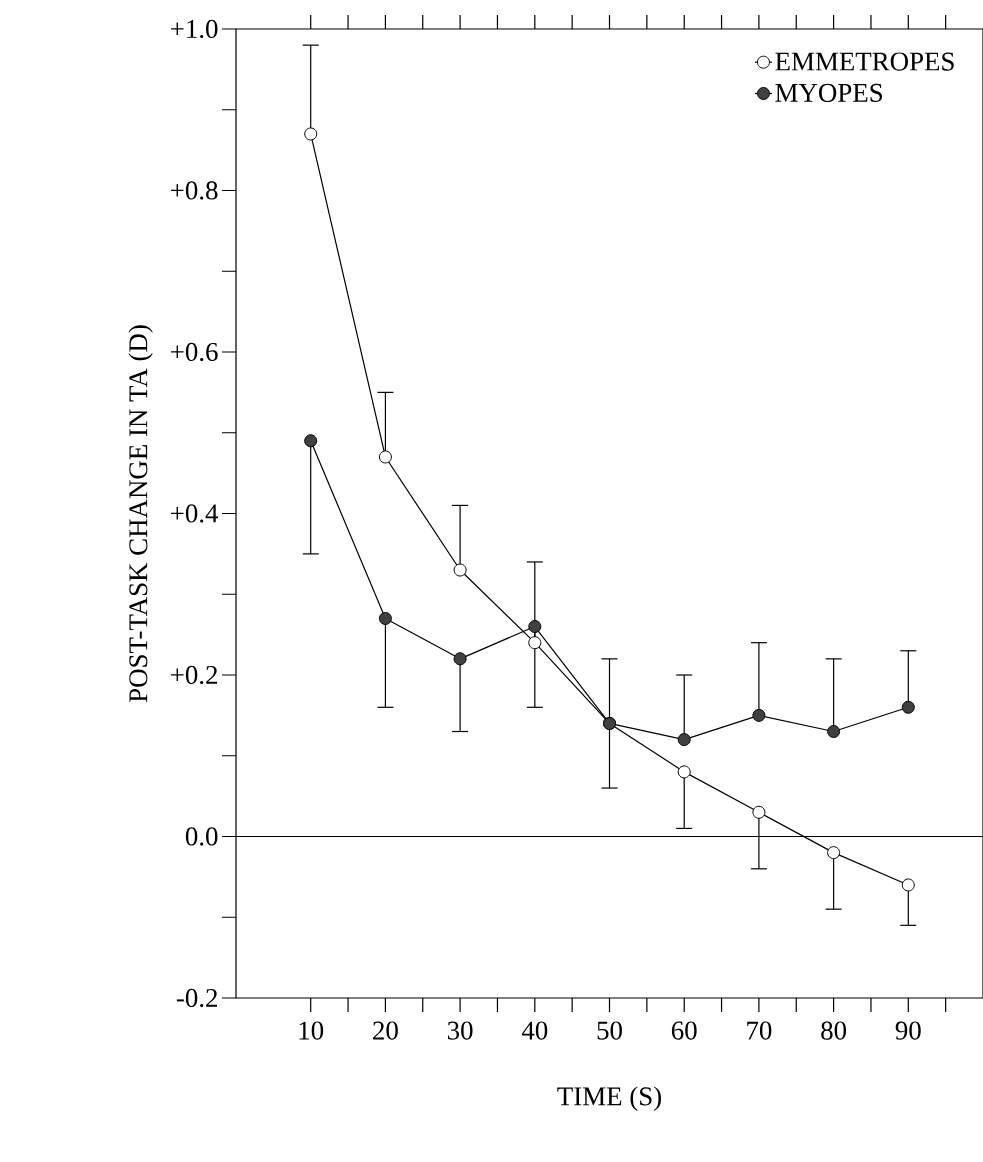 The image size is (983, 1162). Describe the element at coordinates (829, 92) in the screenshot. I see `legend-label: MYOPES` at that location.